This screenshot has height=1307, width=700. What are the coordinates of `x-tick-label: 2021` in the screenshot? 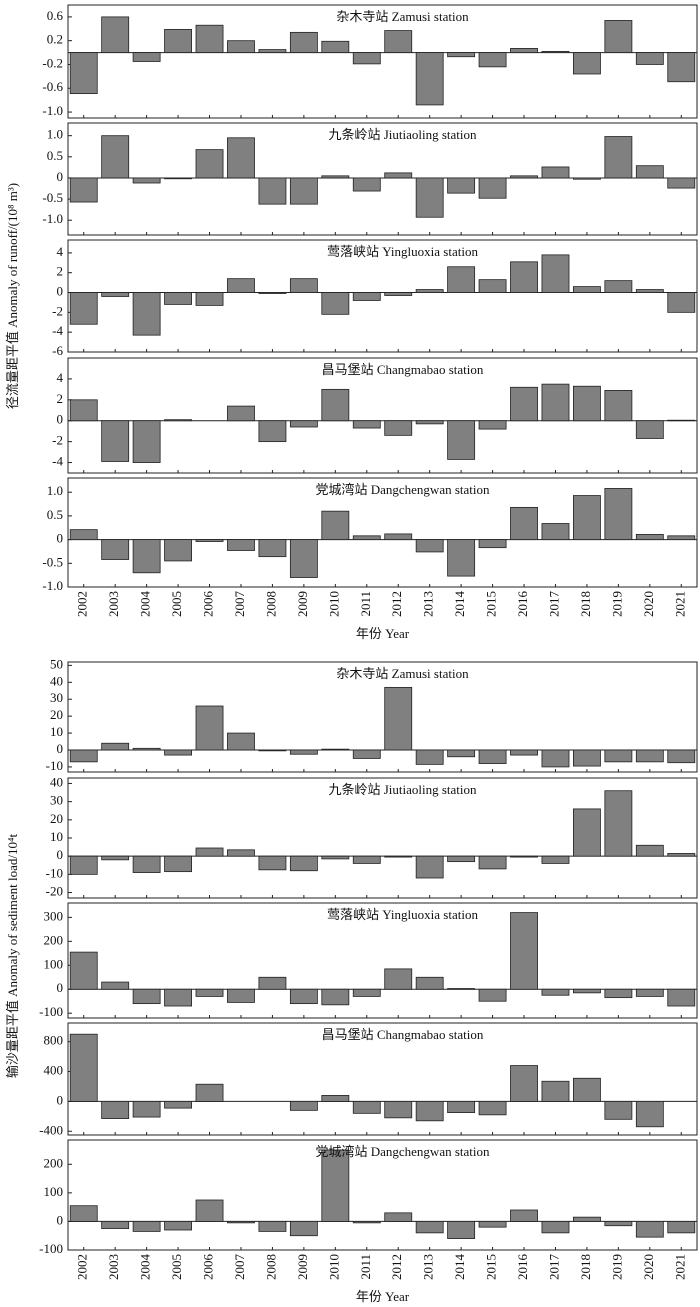 It's located at (679, 604).